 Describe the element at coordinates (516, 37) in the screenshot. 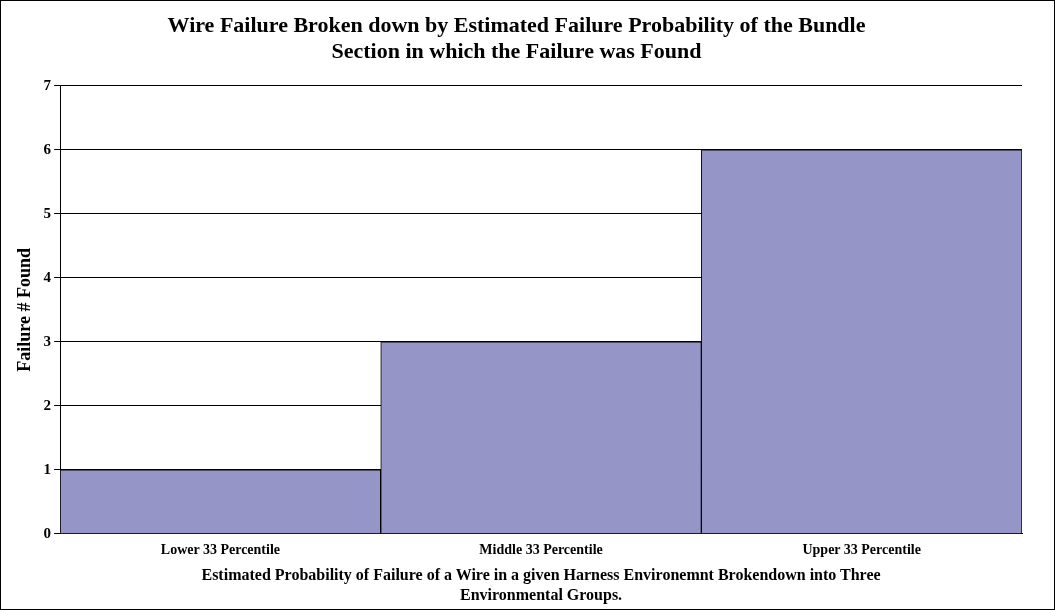

I see `chart-title: Wire Failure Broken down by Estimated Failure Probability of the Bundle Section in which the Failure was Found` at that location.